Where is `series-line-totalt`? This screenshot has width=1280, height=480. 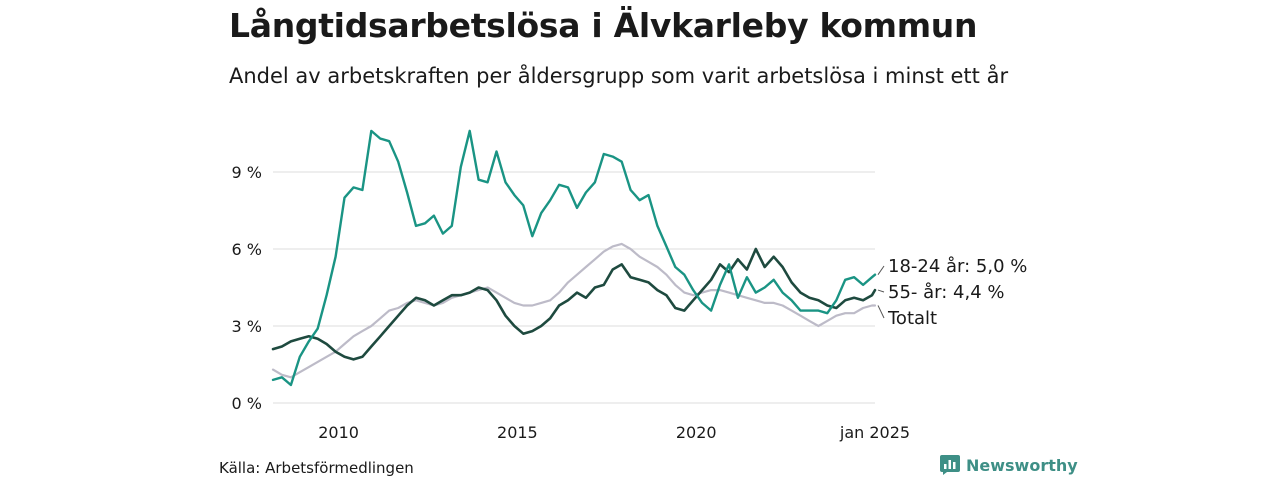
series-line-totalt is located at coordinates (574, 310).